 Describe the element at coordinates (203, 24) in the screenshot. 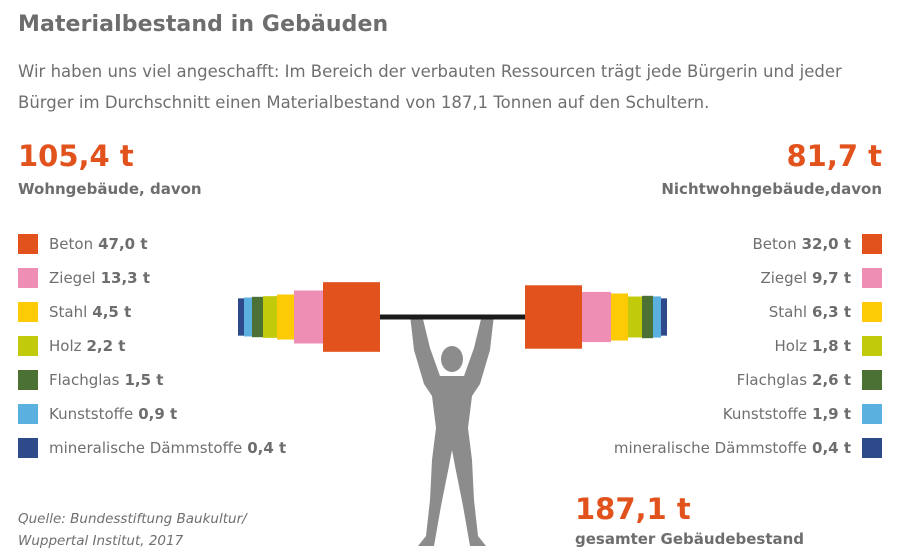

I see `chart-title: Materialbestand in Gebäuden` at that location.